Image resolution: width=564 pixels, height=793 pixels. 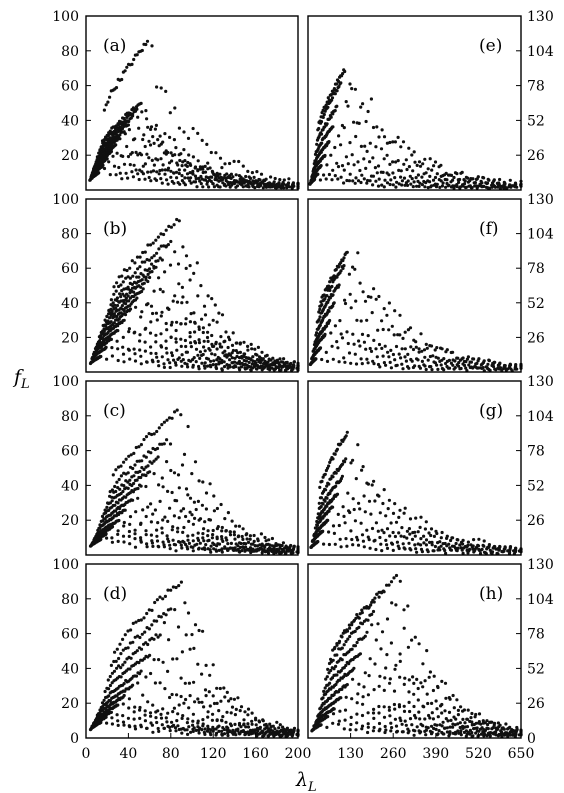 What do you see at coordinates (536, 521) in the screenshot?
I see `y-tick-label: 26` at bounding box center [536, 521].